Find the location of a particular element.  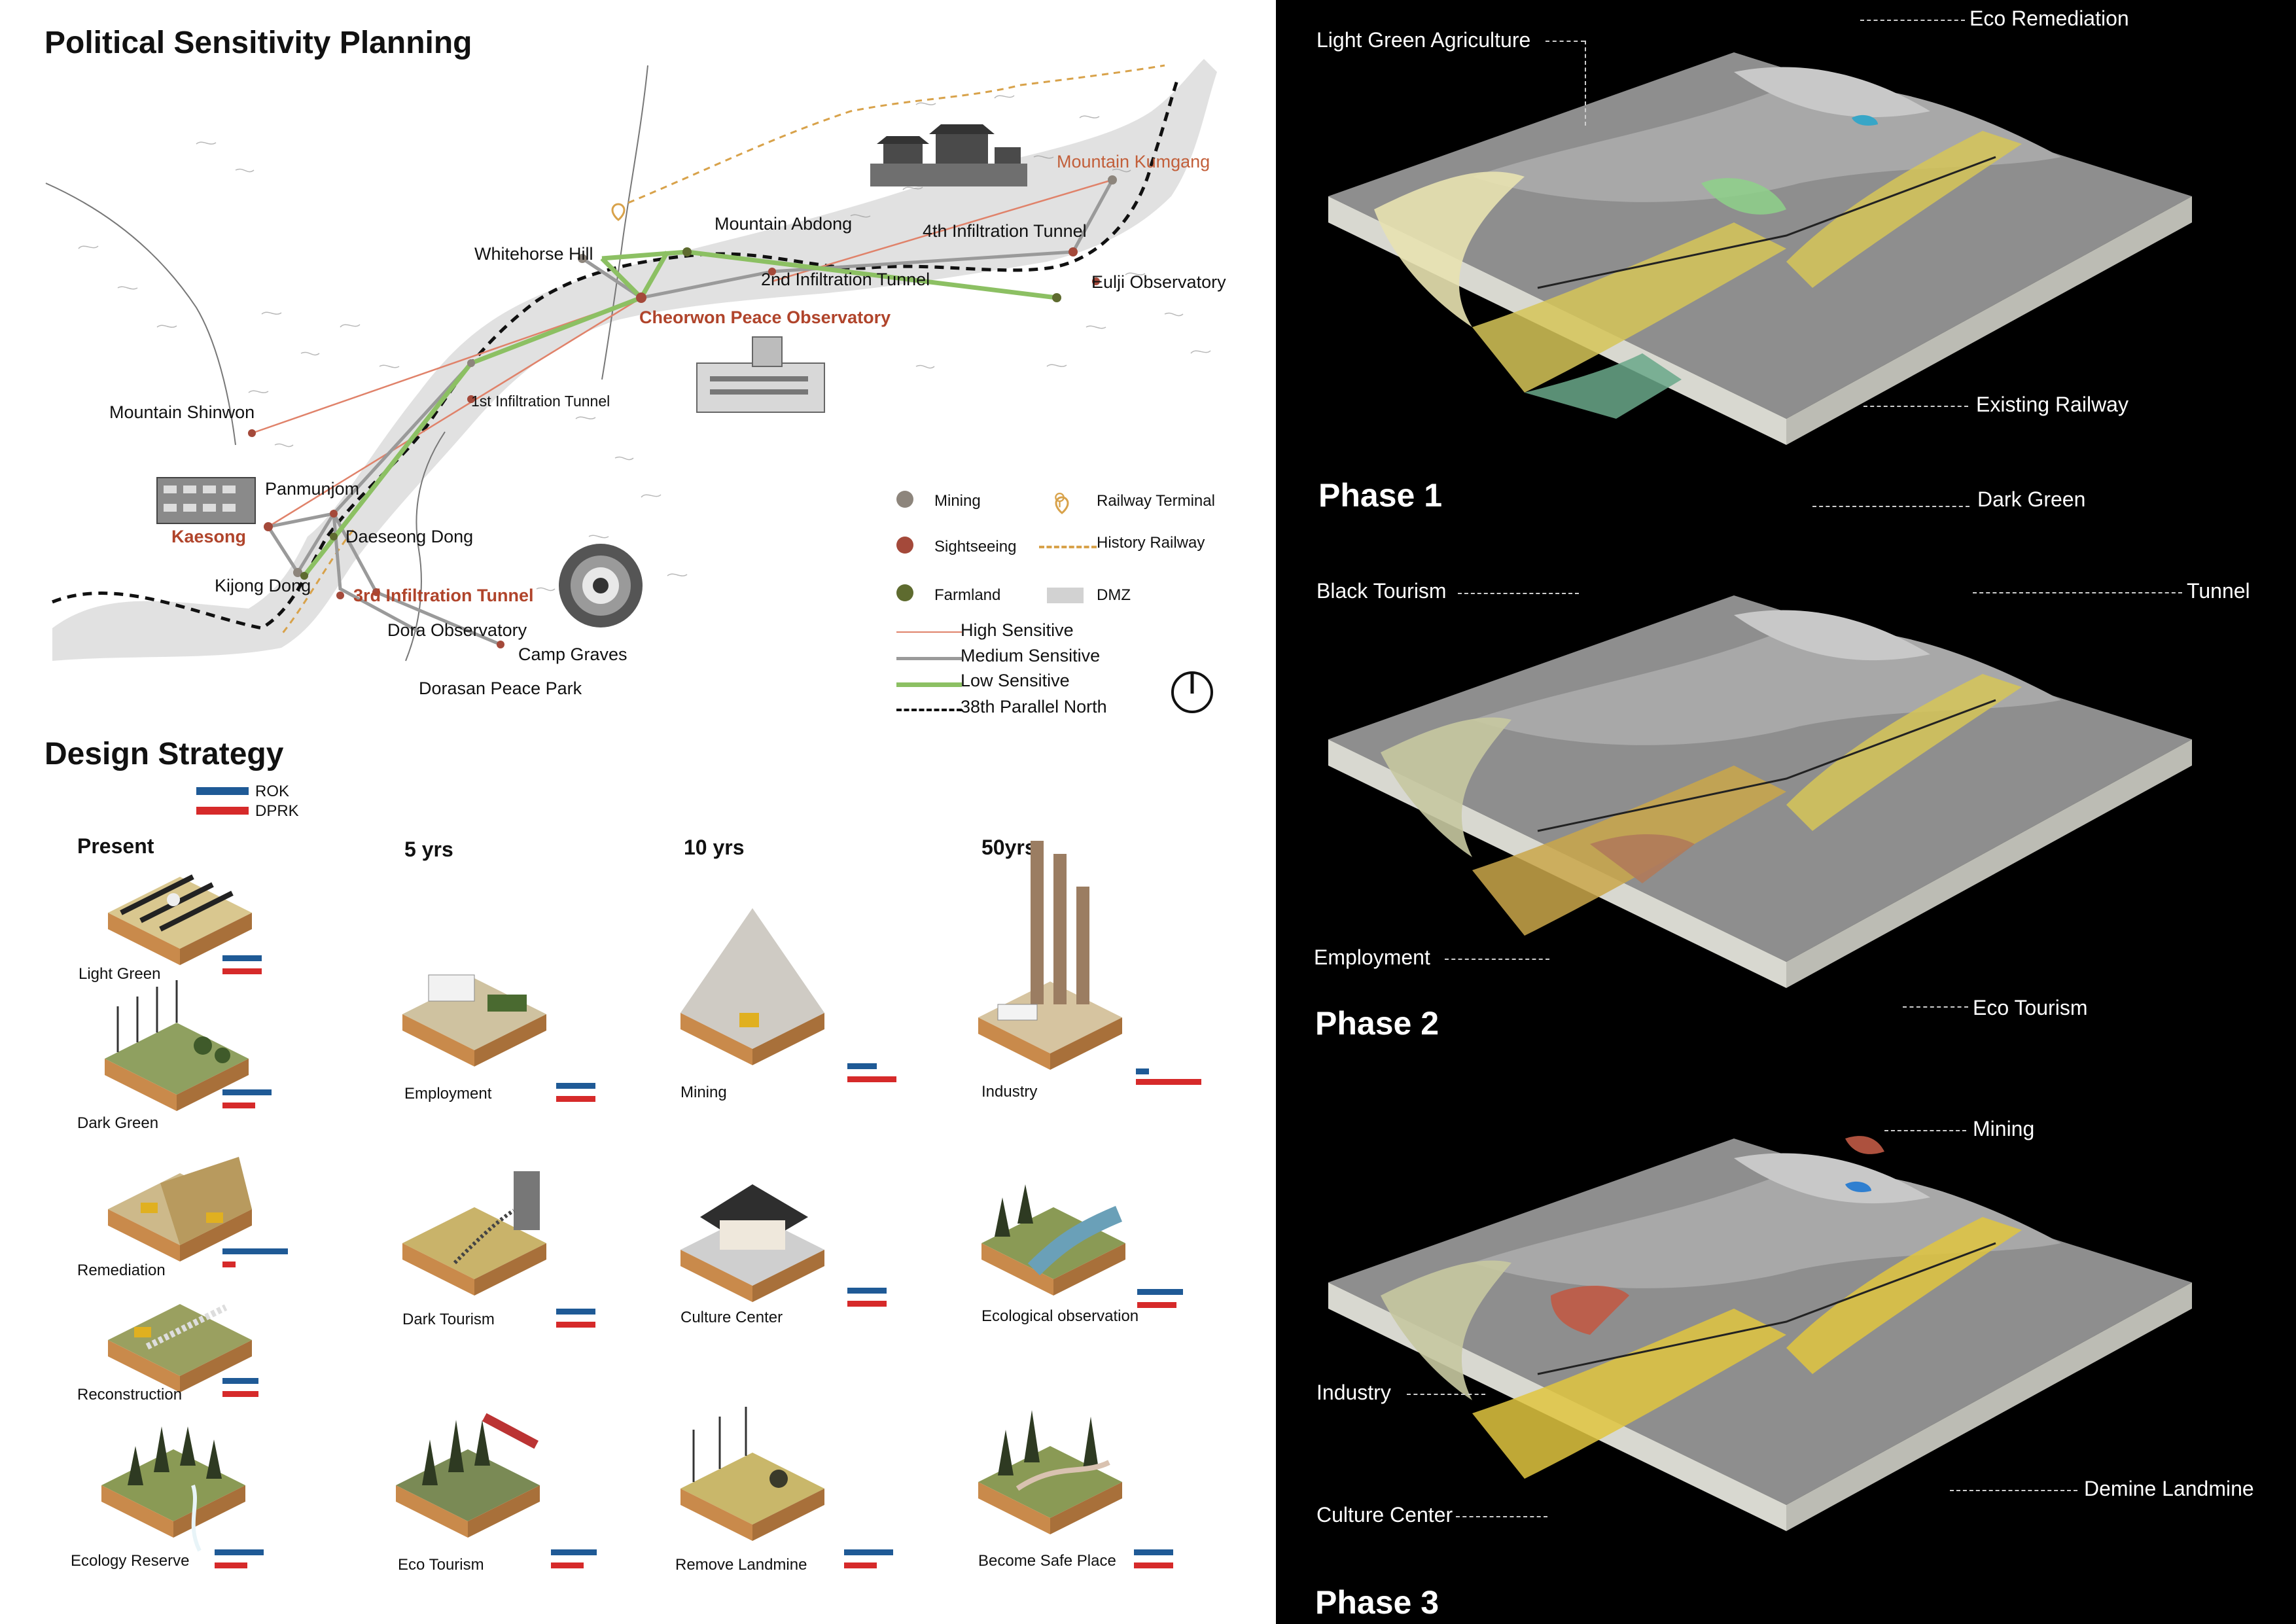

tile-ecology-reserve-label: Ecology Reserve is located at coordinates (130, 1561).